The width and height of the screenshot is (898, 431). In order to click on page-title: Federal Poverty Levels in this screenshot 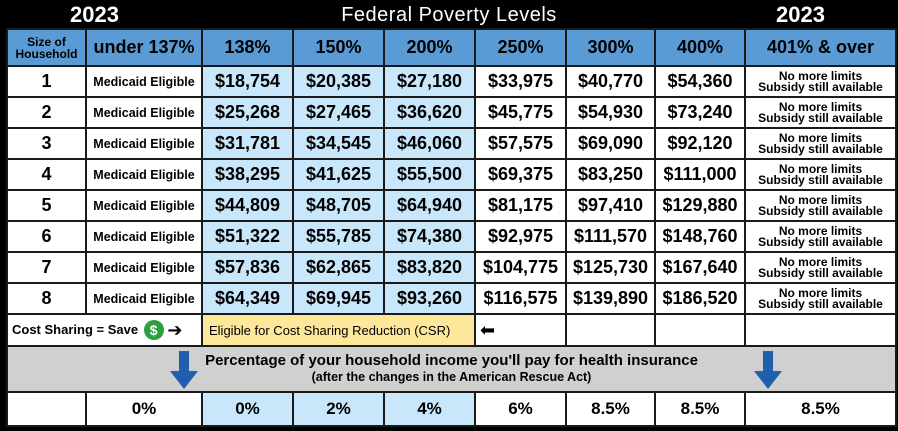, I will do `click(449, 15)`.